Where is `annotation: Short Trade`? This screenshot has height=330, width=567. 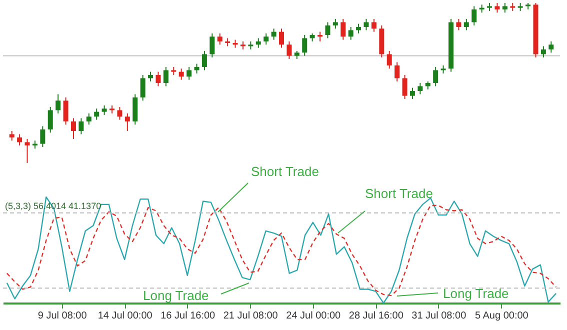
annotation: Short Trade is located at coordinates (399, 193).